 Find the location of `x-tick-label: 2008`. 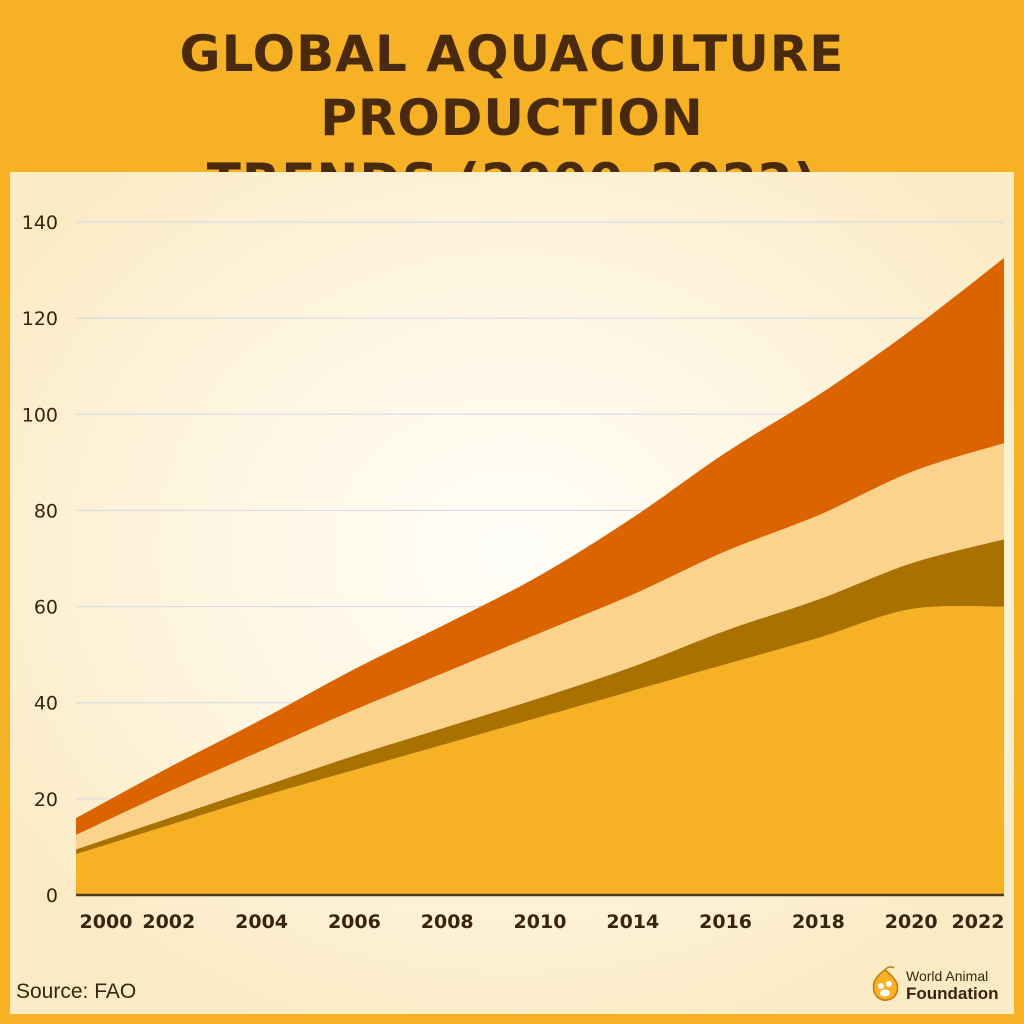

x-tick-label: 2008 is located at coordinates (447, 922).